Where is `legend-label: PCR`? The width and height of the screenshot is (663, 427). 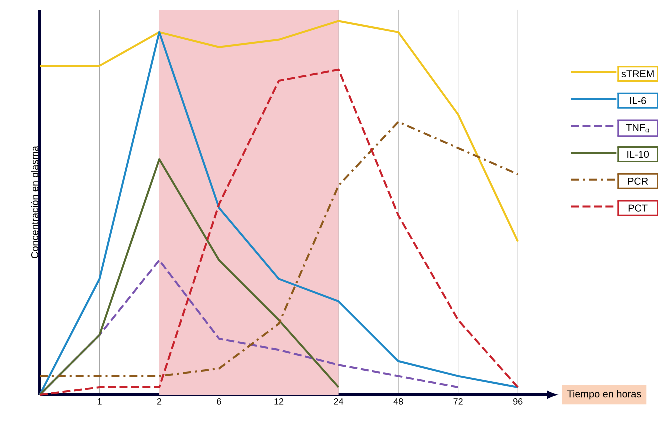 legend-label: PCR is located at coordinates (638, 181).